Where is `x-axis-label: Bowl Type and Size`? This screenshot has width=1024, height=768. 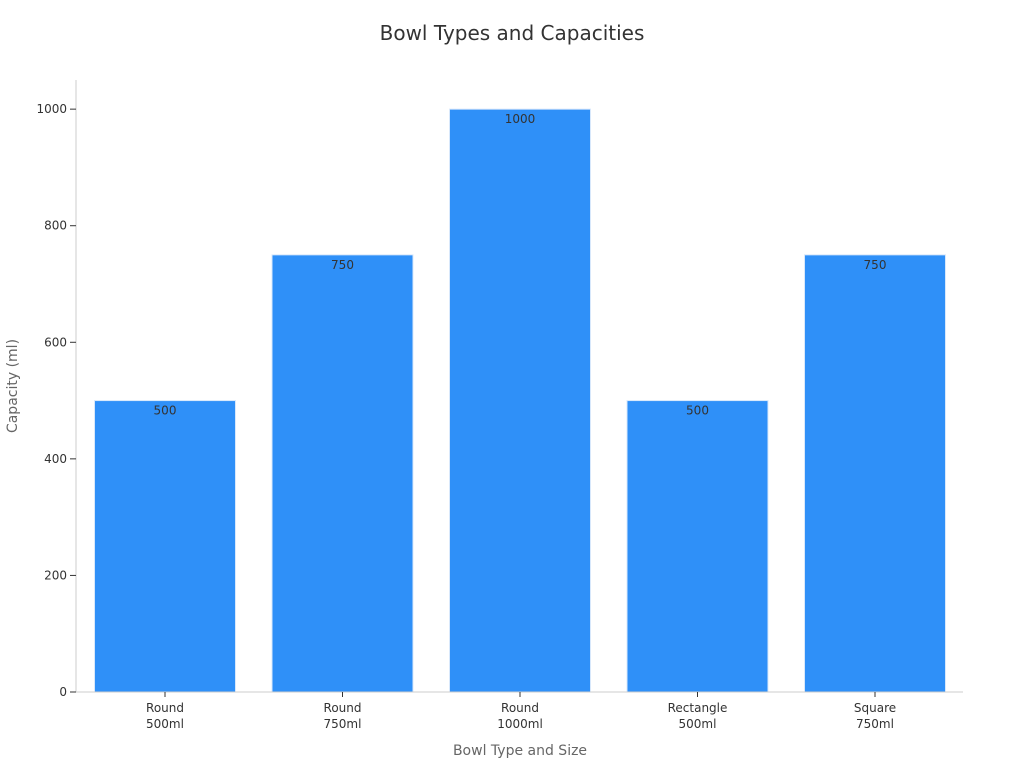
x-axis-label: Bowl Type and Size is located at coordinates (520, 751).